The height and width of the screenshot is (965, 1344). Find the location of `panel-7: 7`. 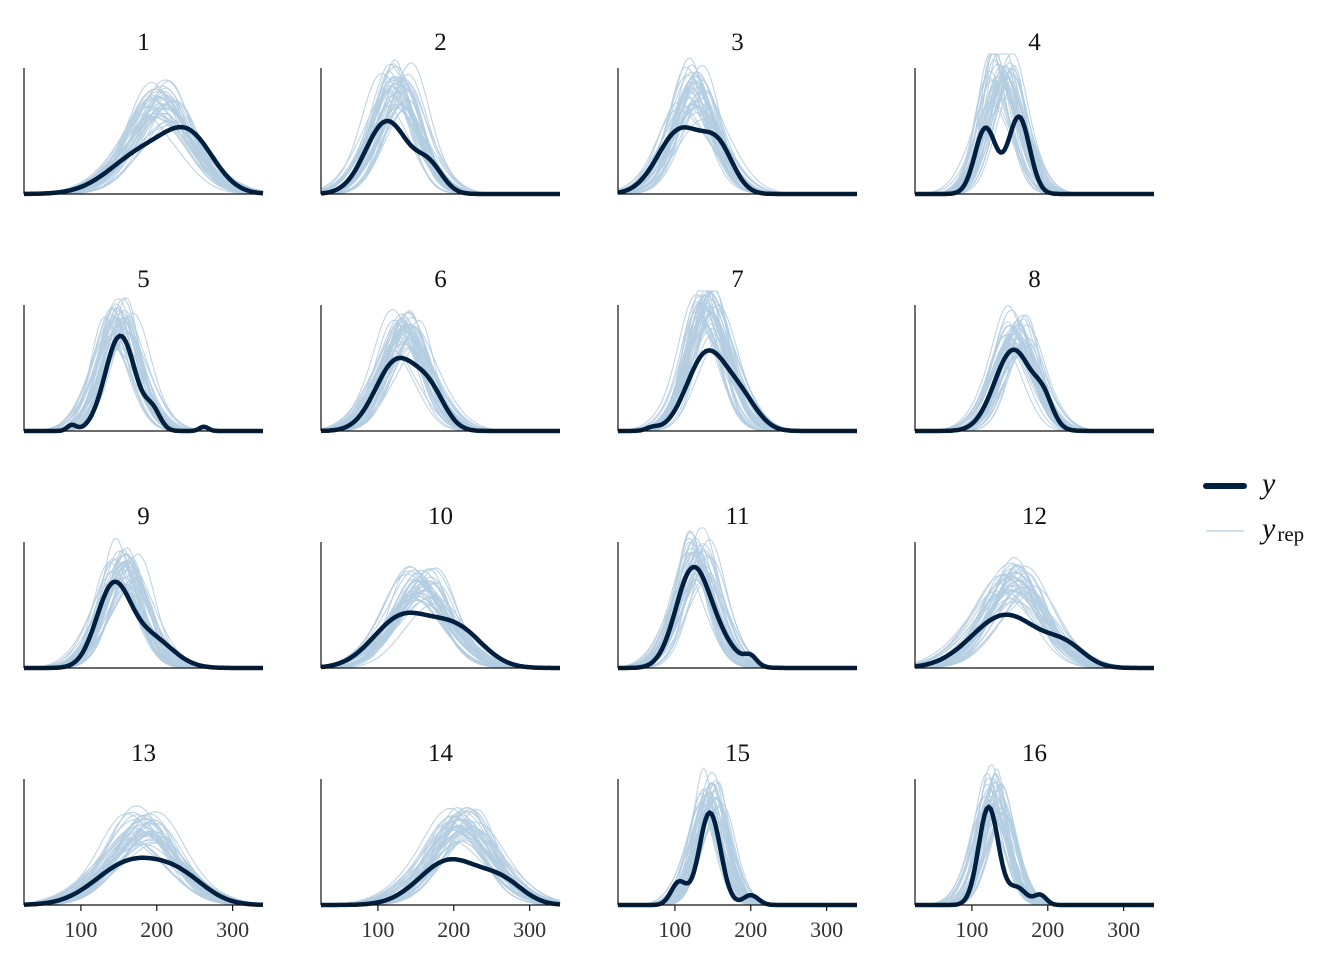

panel-7: 7 is located at coordinates (737, 350).